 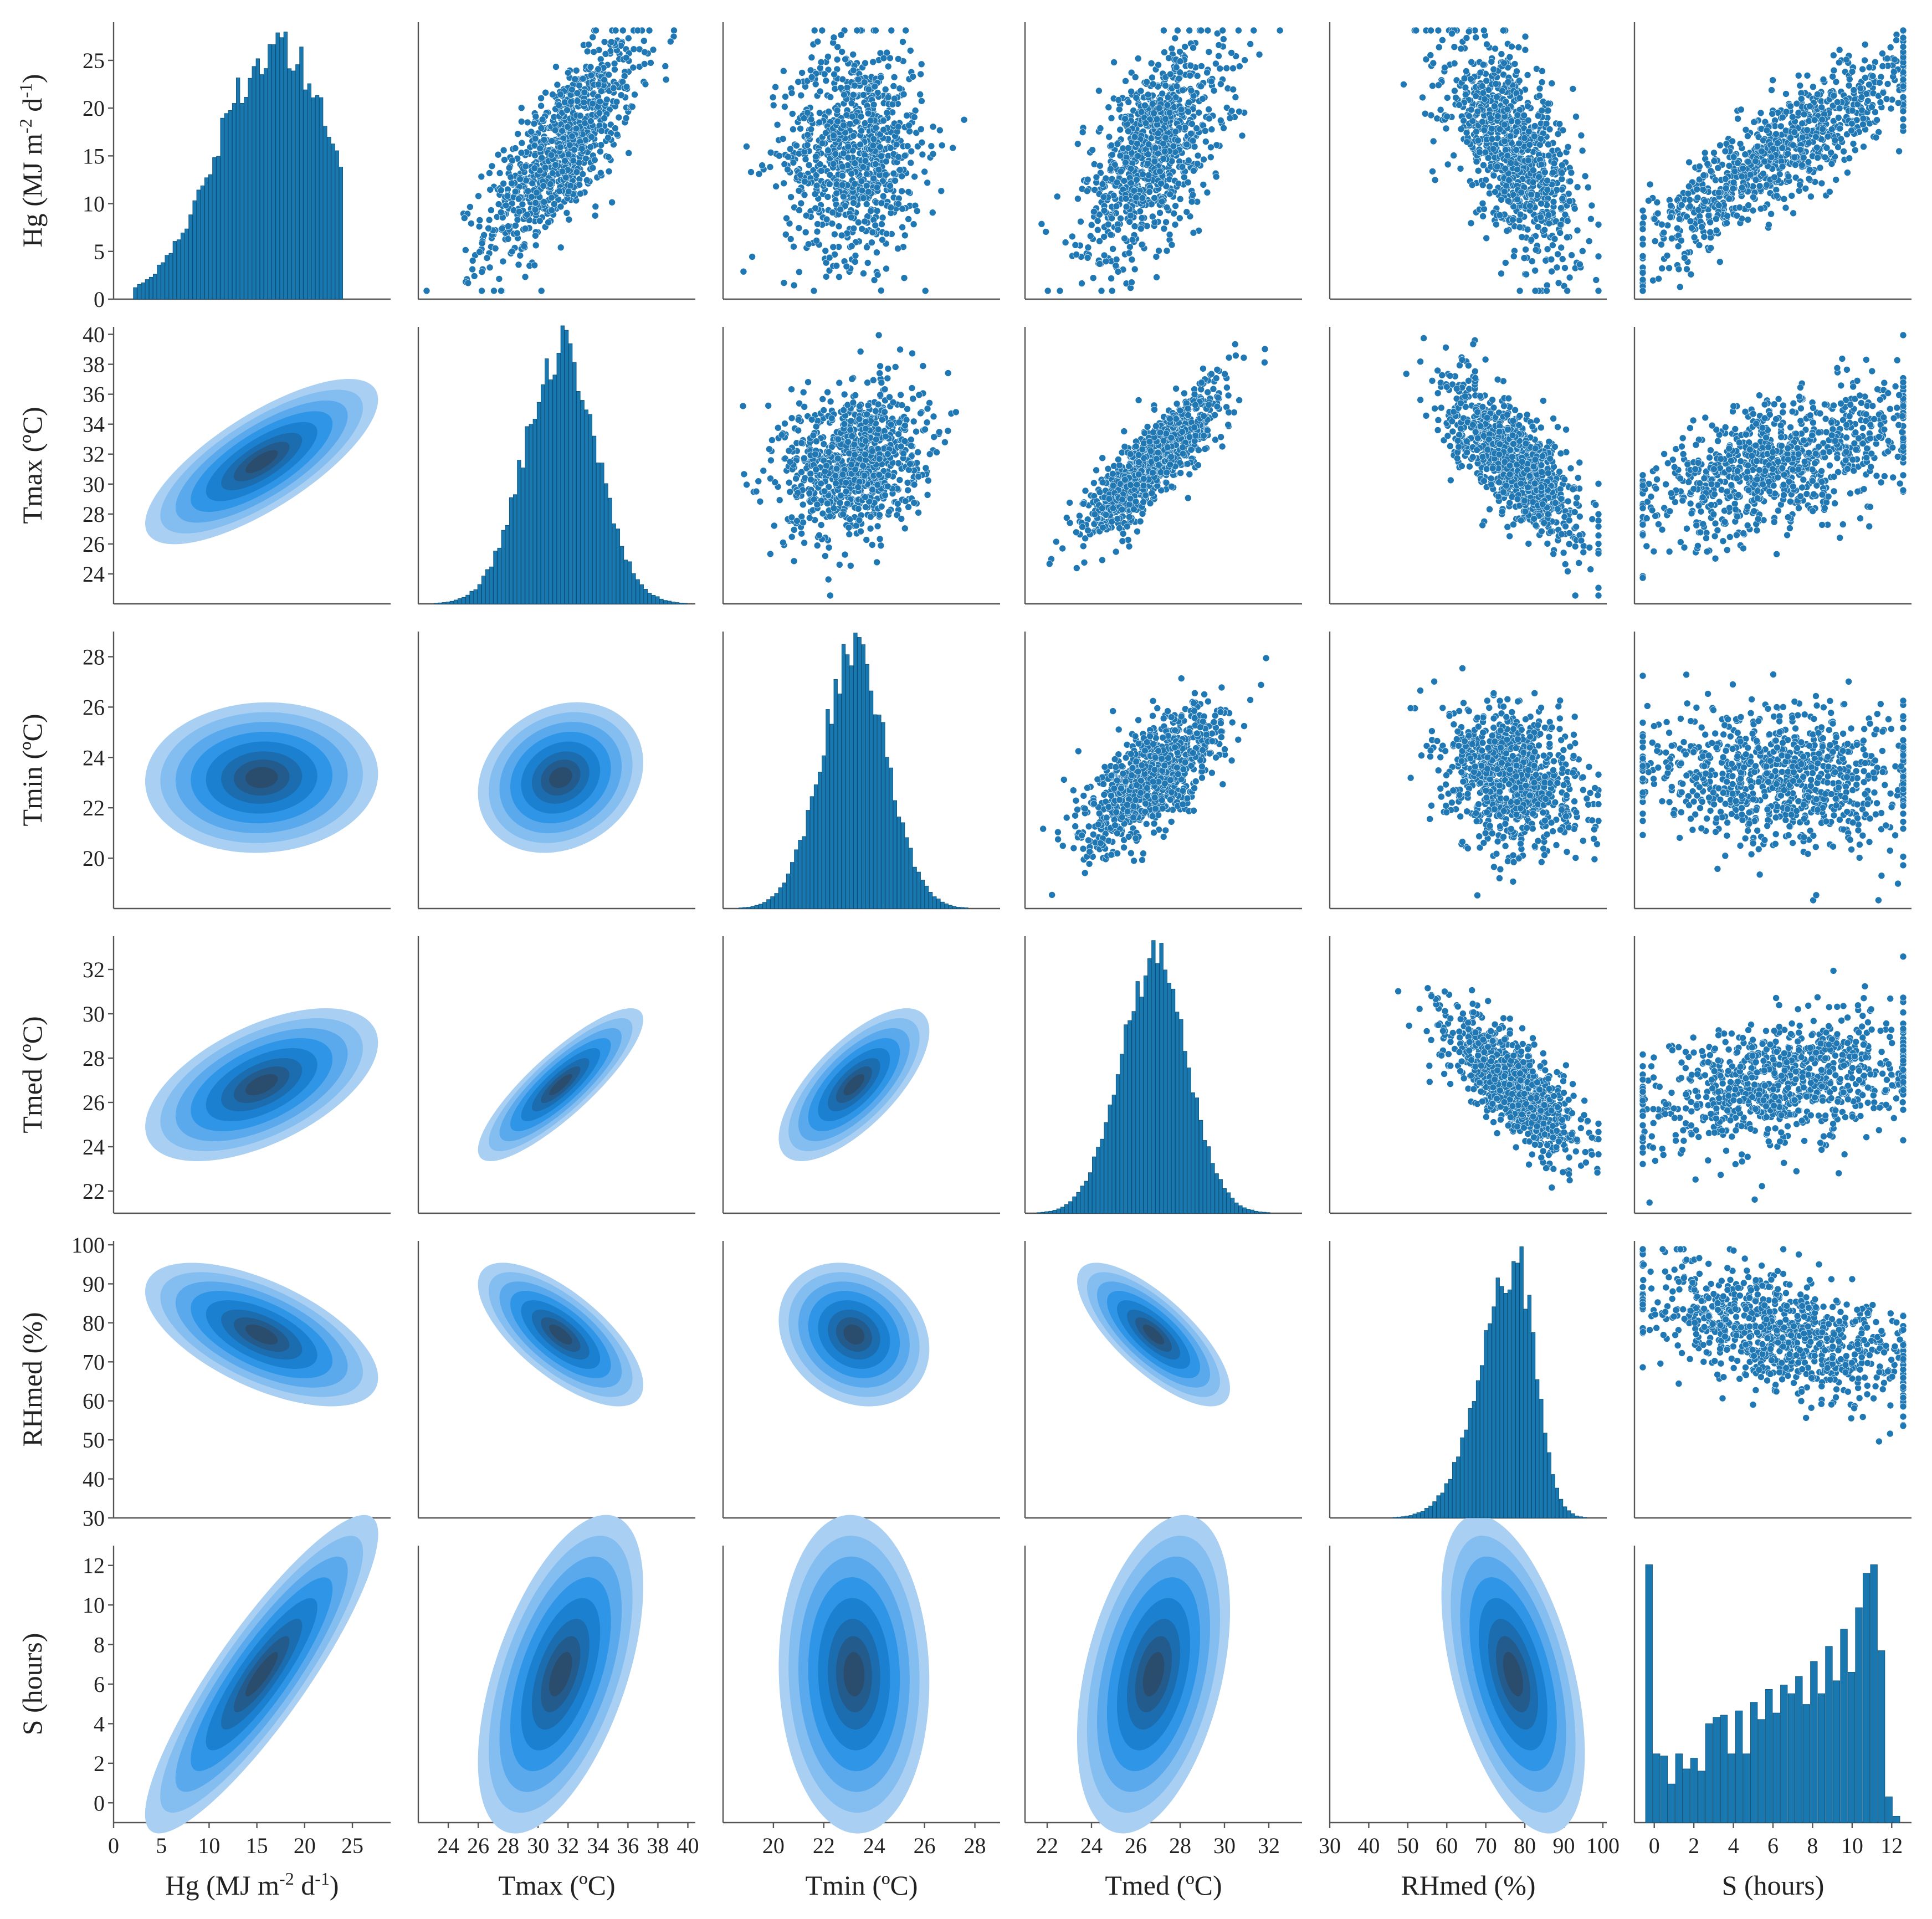 What do you see at coordinates (1773, 1885) in the screenshot?
I see `x-axis-title: S (hours)` at bounding box center [1773, 1885].